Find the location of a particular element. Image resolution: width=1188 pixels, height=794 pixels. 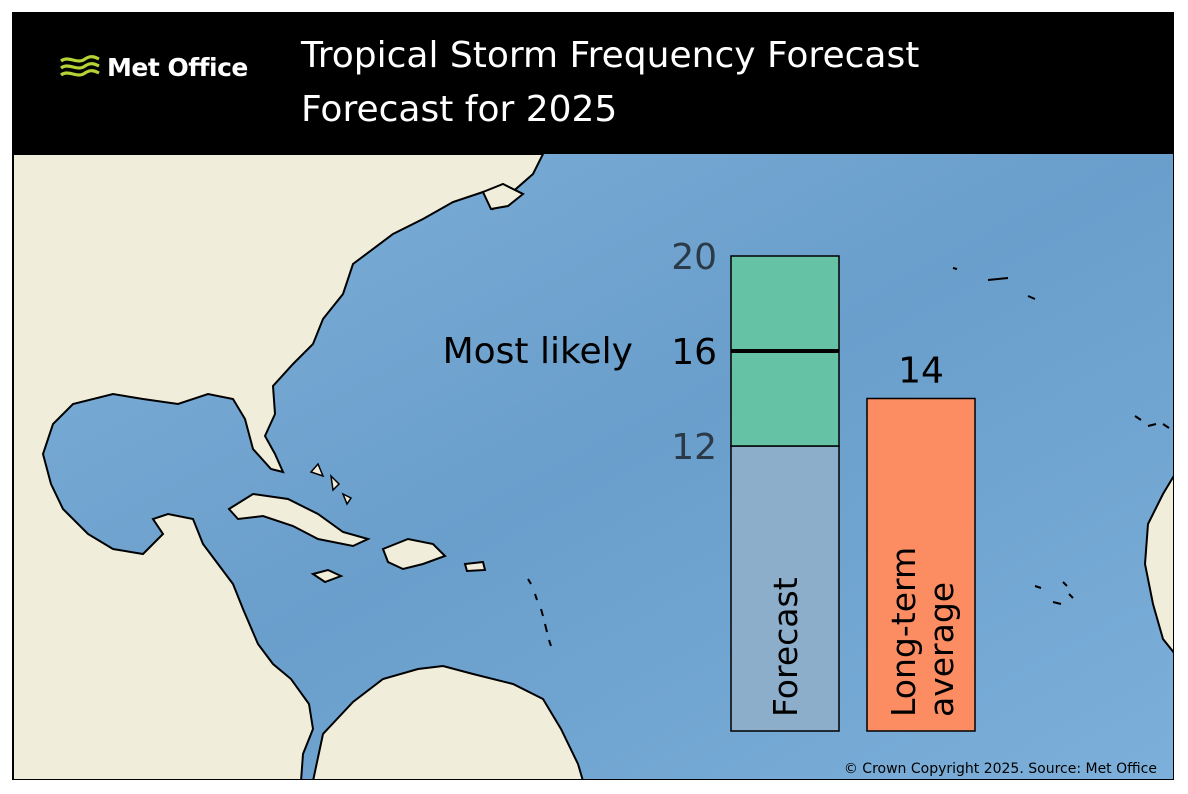

long-term-average-label-line1: Long-term is located at coordinates (903, 632).